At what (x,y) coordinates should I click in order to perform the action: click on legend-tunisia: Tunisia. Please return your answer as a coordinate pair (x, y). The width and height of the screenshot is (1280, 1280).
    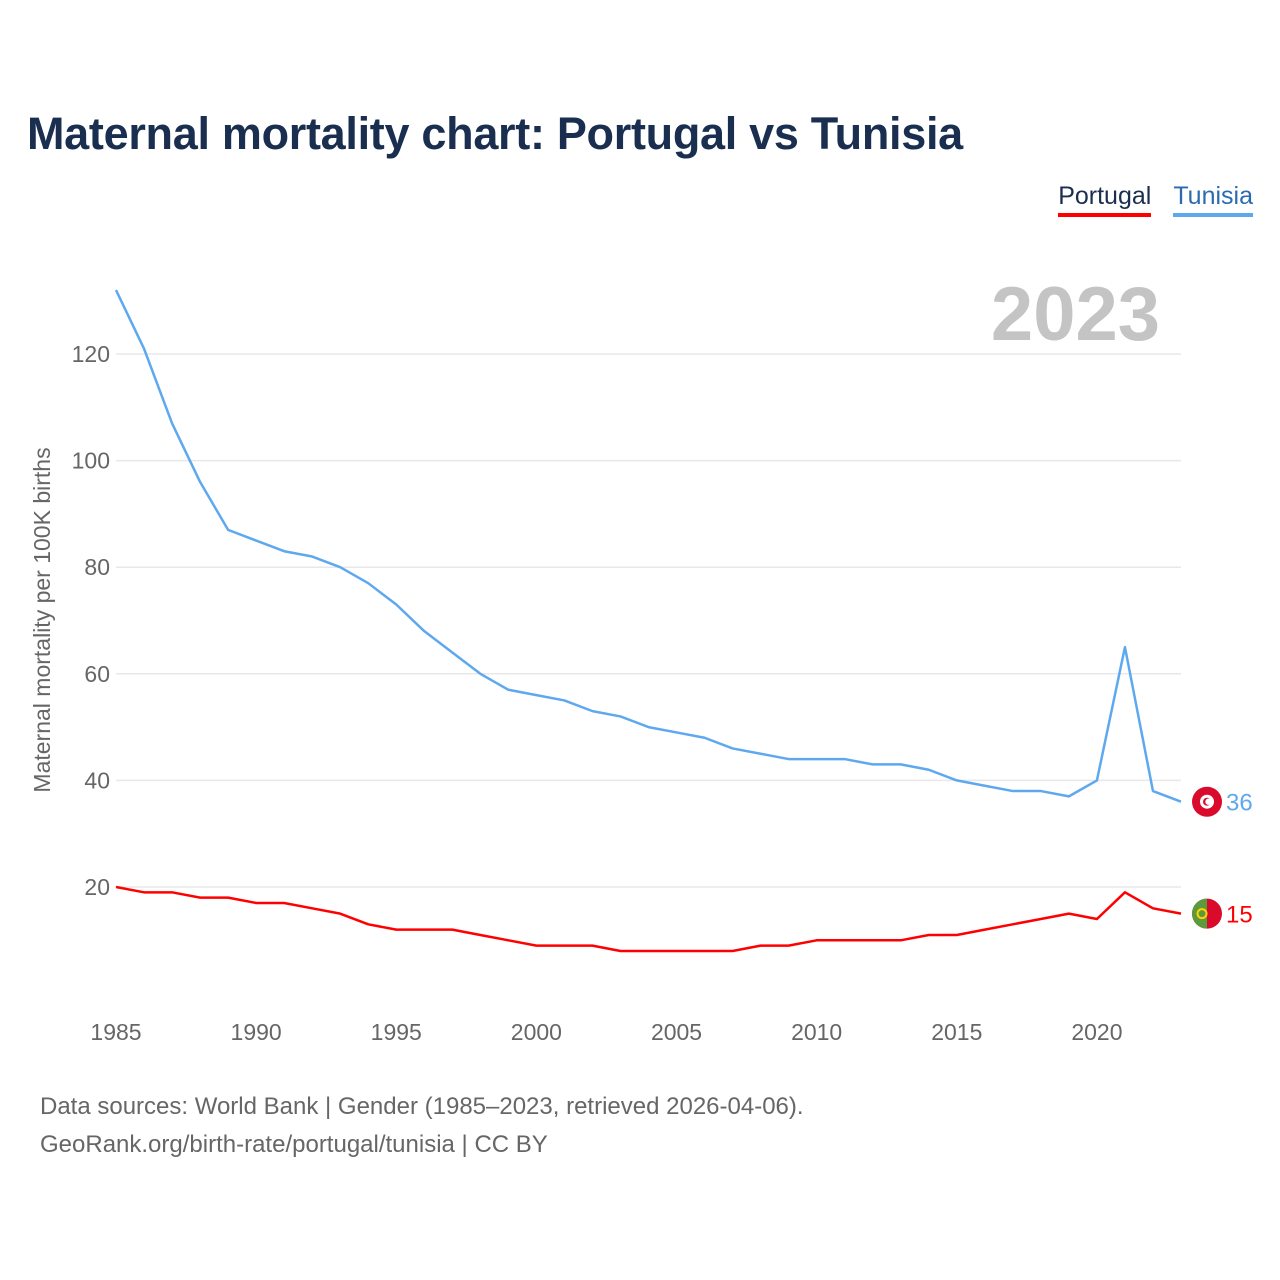
    Looking at the image, I should click on (1213, 199).